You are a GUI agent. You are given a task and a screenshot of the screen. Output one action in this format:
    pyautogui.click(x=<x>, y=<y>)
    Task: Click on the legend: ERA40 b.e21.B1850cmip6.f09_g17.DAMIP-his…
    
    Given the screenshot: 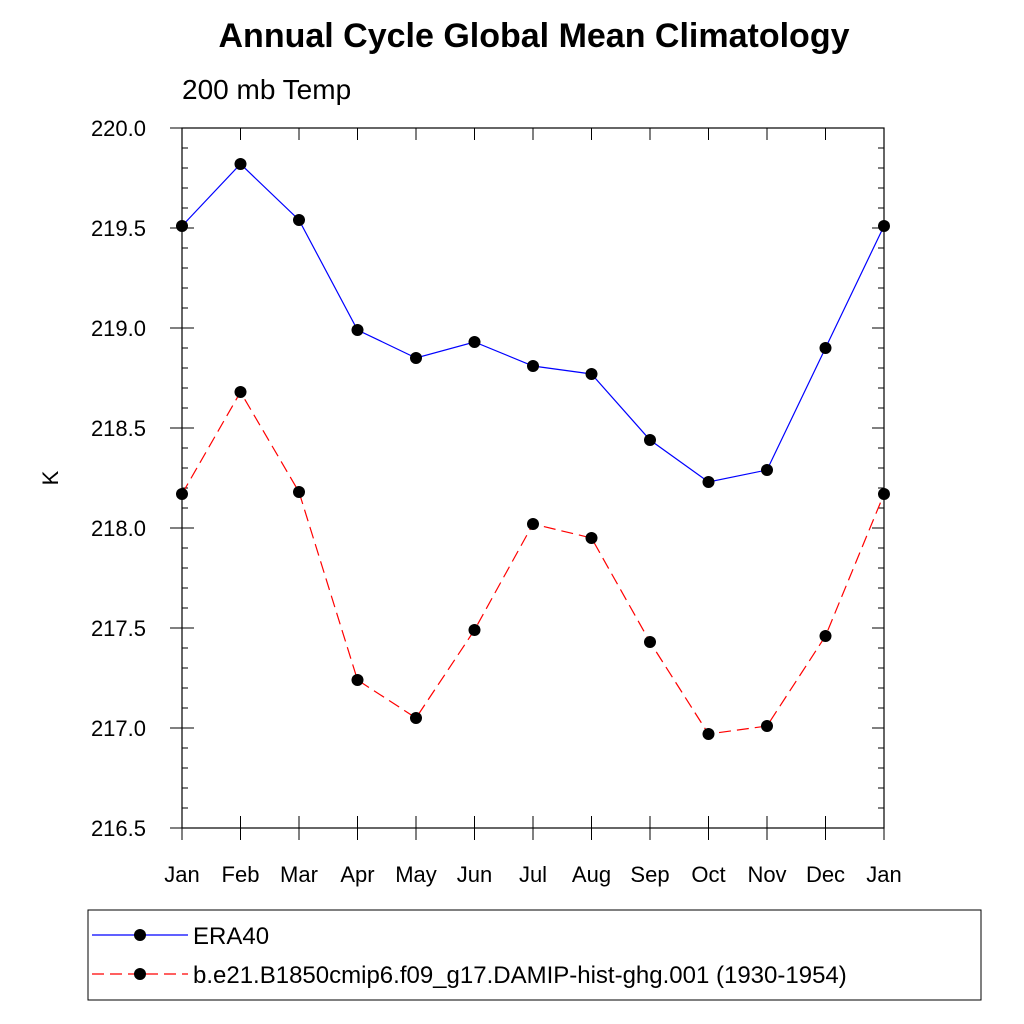 What is the action you would take?
    pyautogui.click(x=534, y=955)
    